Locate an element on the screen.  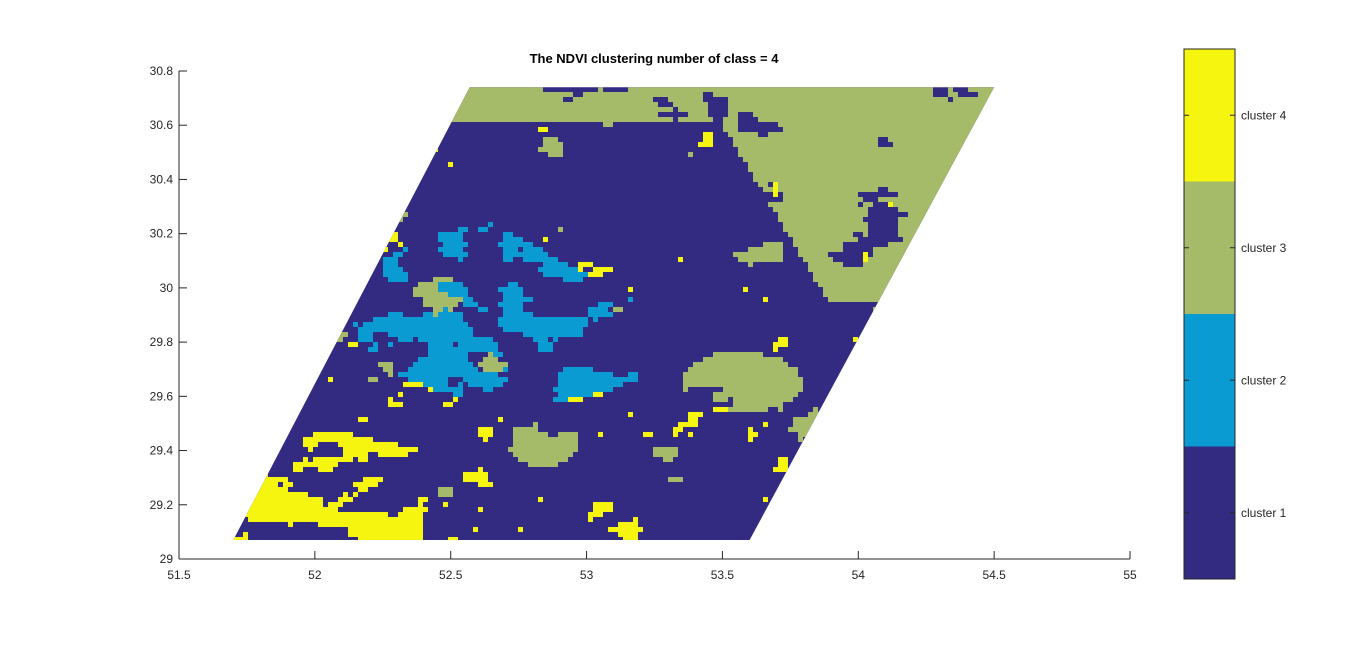
x-tick-label: 52 is located at coordinates (315, 575).